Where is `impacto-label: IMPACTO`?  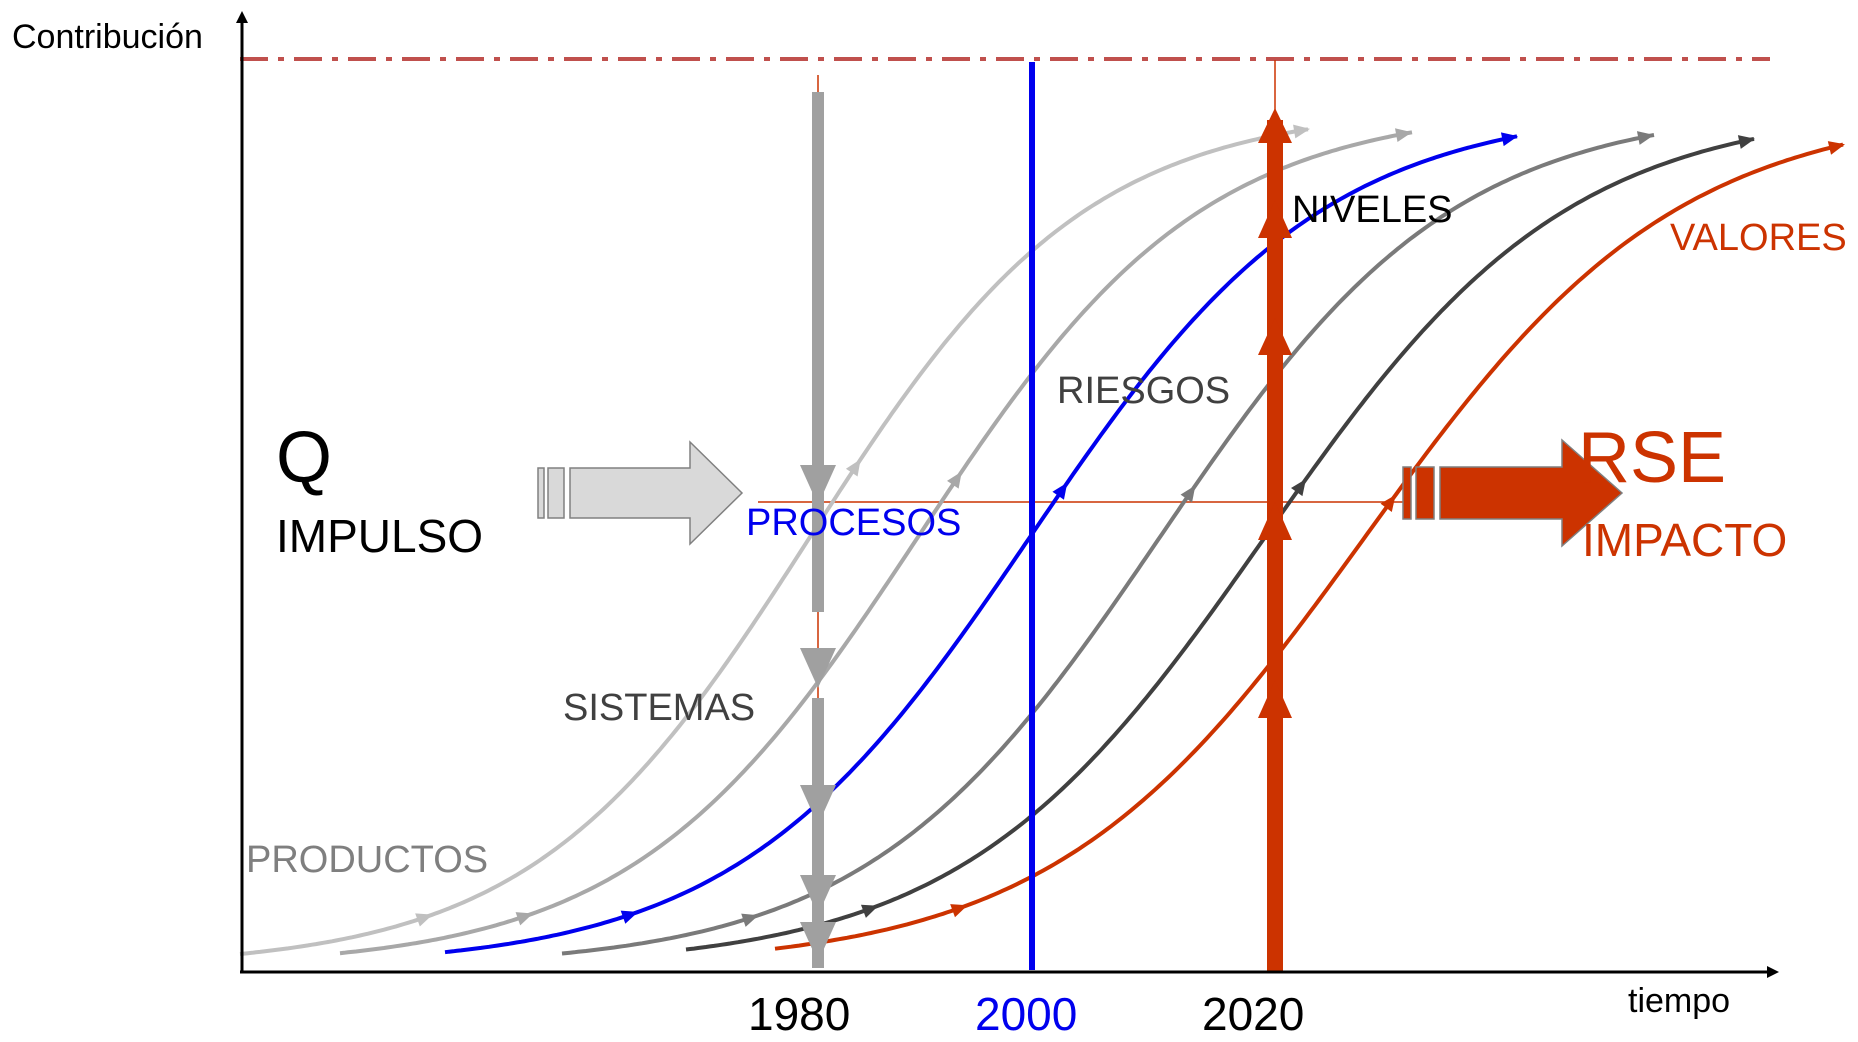 impacto-label: IMPACTO is located at coordinates (1684, 540).